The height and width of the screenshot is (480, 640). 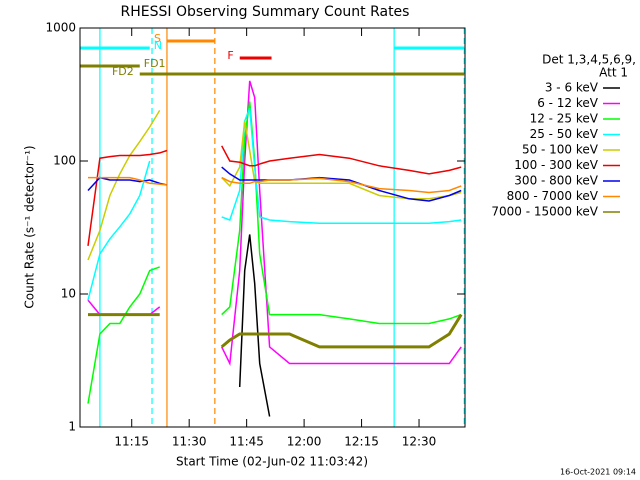 I want to click on legend-label: 12 - 25 keV, so click(x=564, y=119).